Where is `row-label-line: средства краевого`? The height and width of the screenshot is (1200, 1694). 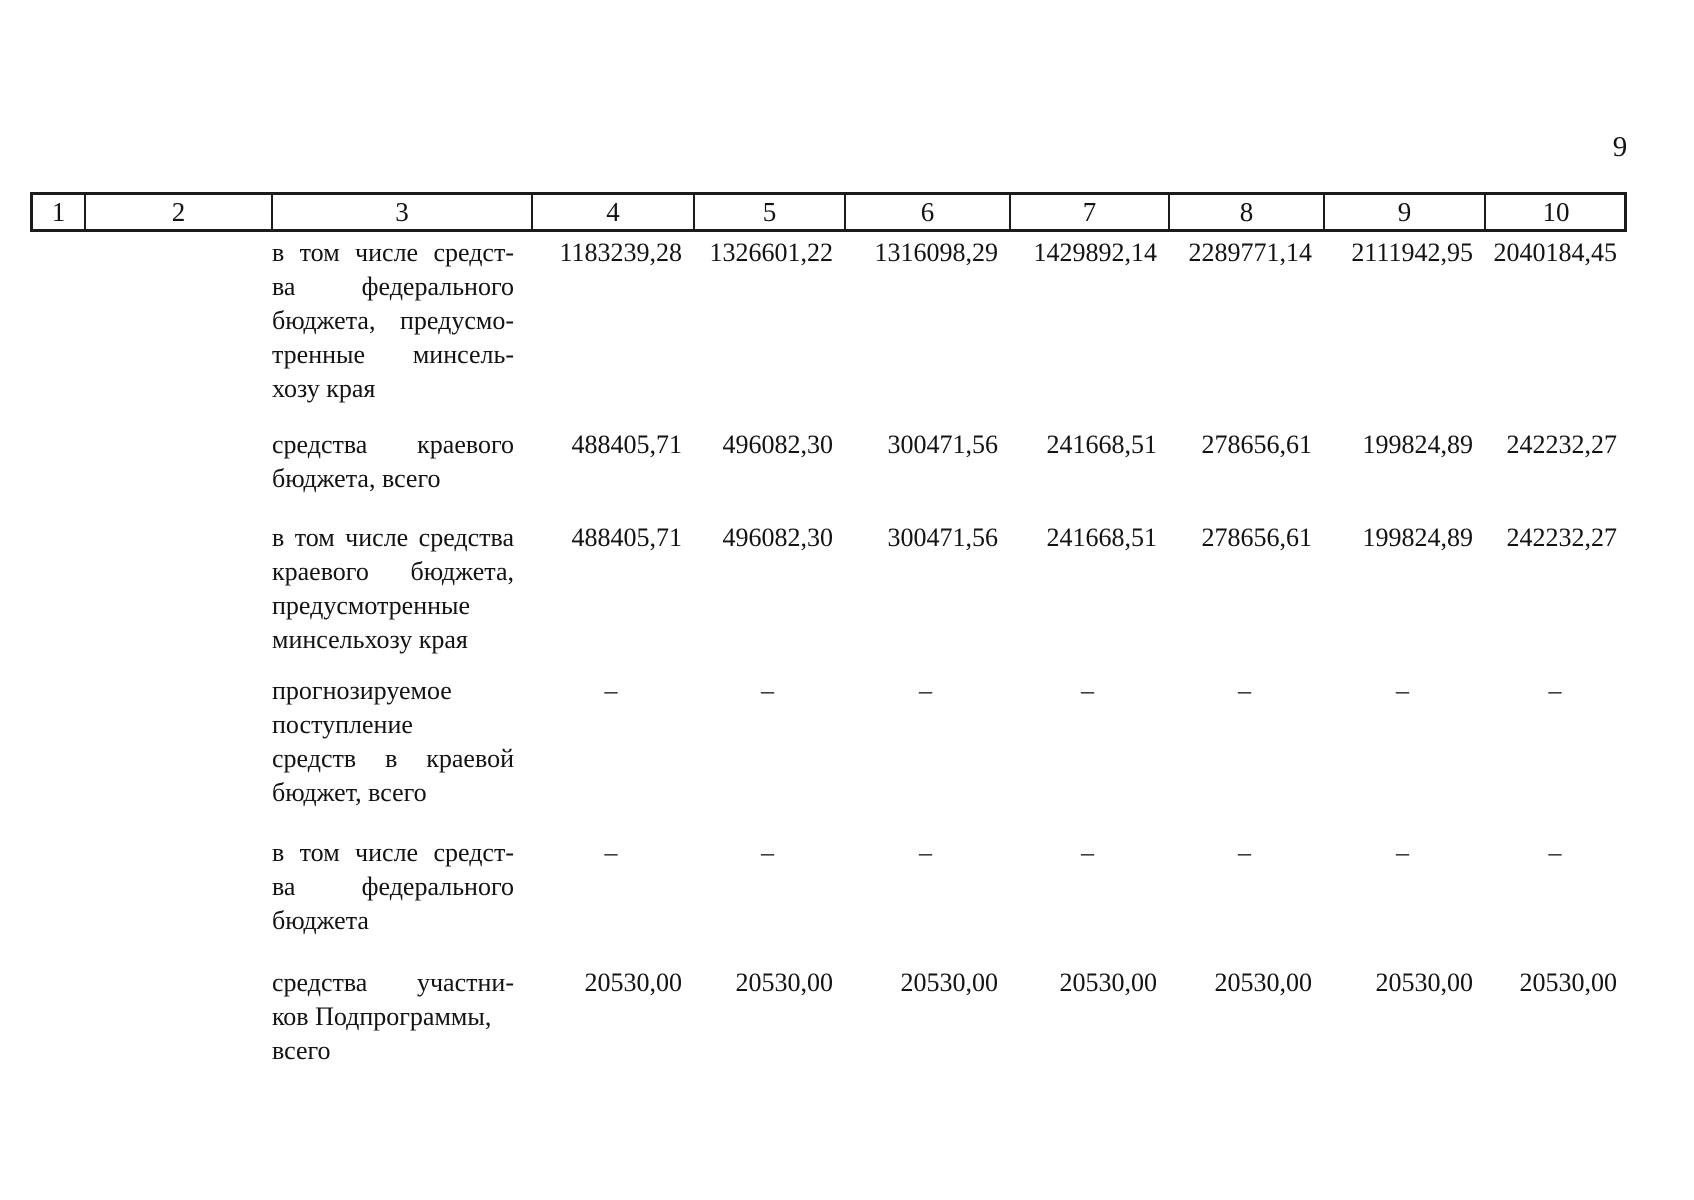
row-label-line: средства краевого is located at coordinates (393, 444).